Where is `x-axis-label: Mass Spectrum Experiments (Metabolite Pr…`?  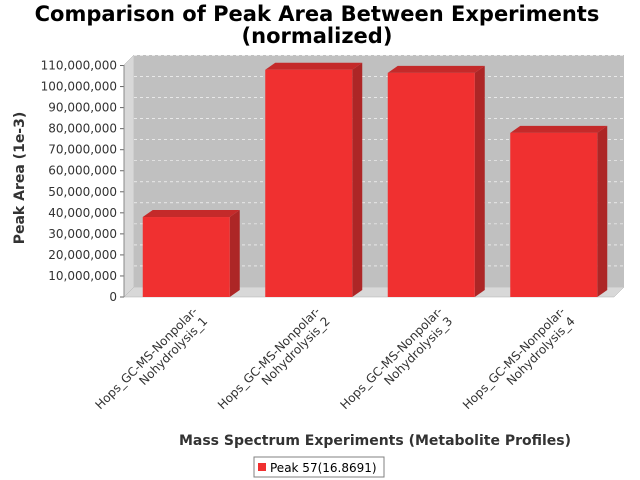 x-axis-label: Mass Spectrum Experiments (Metabolite Pr… is located at coordinates (375, 441).